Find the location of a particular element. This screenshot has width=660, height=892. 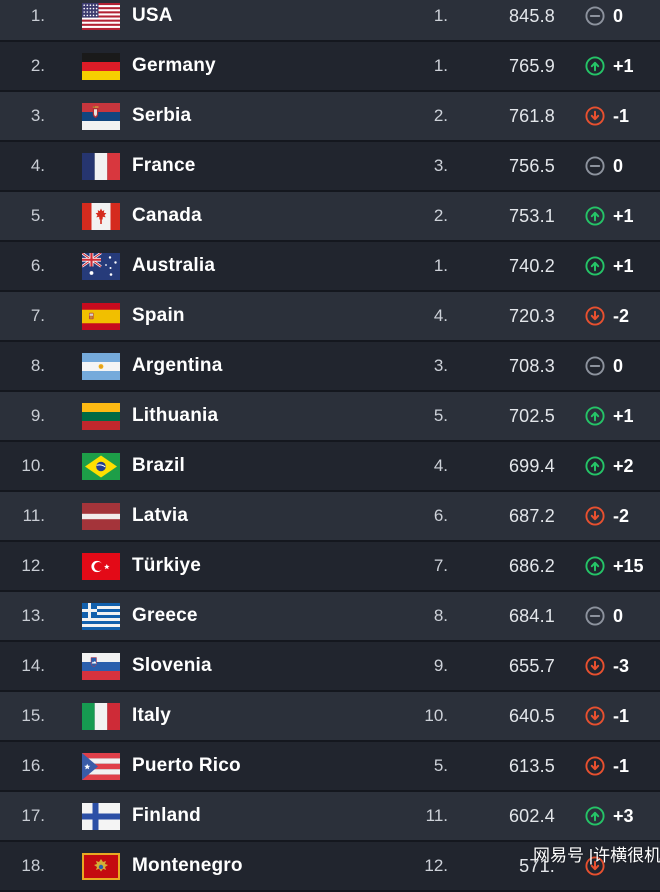

table-row: 17. Finland 11. 602.4 +3 is located at coordinates (330, 817).